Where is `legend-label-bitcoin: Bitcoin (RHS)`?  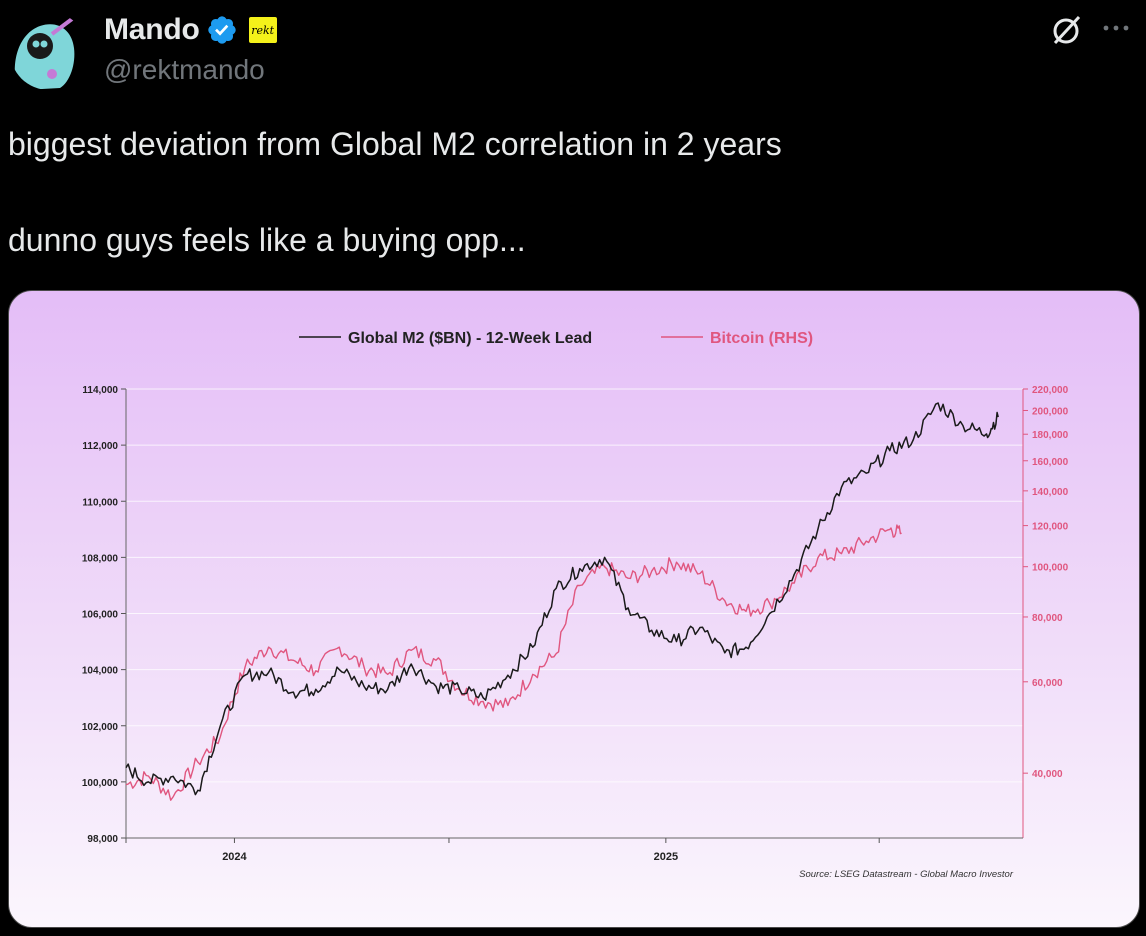 legend-label-bitcoin: Bitcoin (RHS) is located at coordinates (761, 338).